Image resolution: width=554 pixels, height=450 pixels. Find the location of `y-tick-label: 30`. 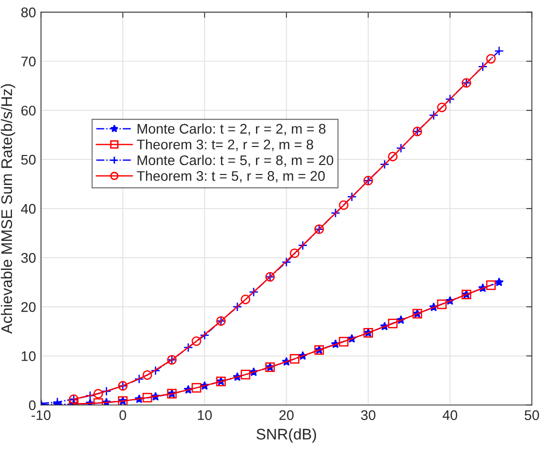

y-tick-label: 30 is located at coordinates (28, 258).